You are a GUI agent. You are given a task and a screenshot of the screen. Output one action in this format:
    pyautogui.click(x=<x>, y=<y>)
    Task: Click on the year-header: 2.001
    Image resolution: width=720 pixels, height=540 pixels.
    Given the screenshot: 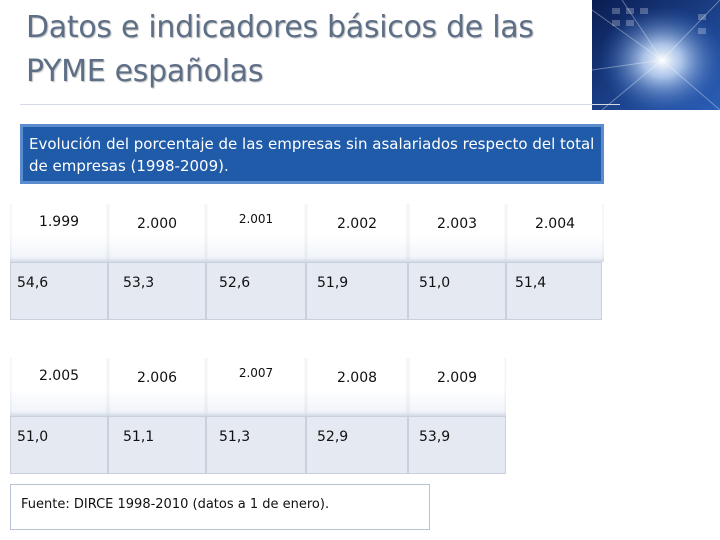 What is the action you would take?
    pyautogui.click(x=256, y=233)
    